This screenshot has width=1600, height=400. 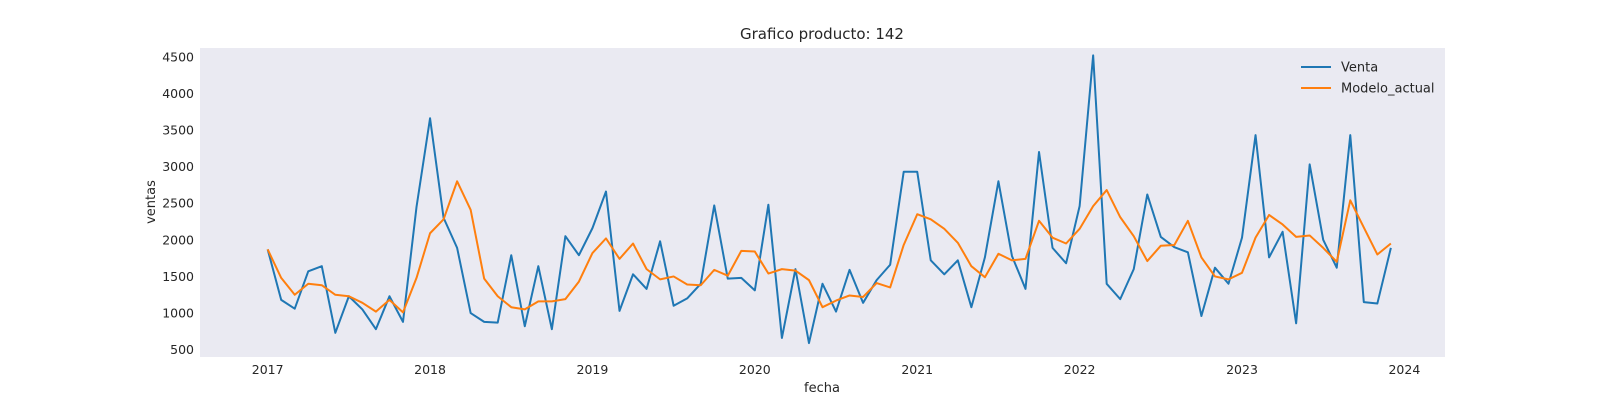 I want to click on y-tick-label: 2500, so click(x=178, y=203).